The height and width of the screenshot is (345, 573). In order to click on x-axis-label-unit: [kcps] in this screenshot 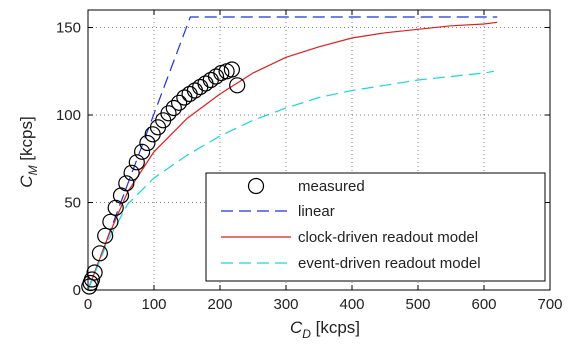, I will do `click(335, 327)`.